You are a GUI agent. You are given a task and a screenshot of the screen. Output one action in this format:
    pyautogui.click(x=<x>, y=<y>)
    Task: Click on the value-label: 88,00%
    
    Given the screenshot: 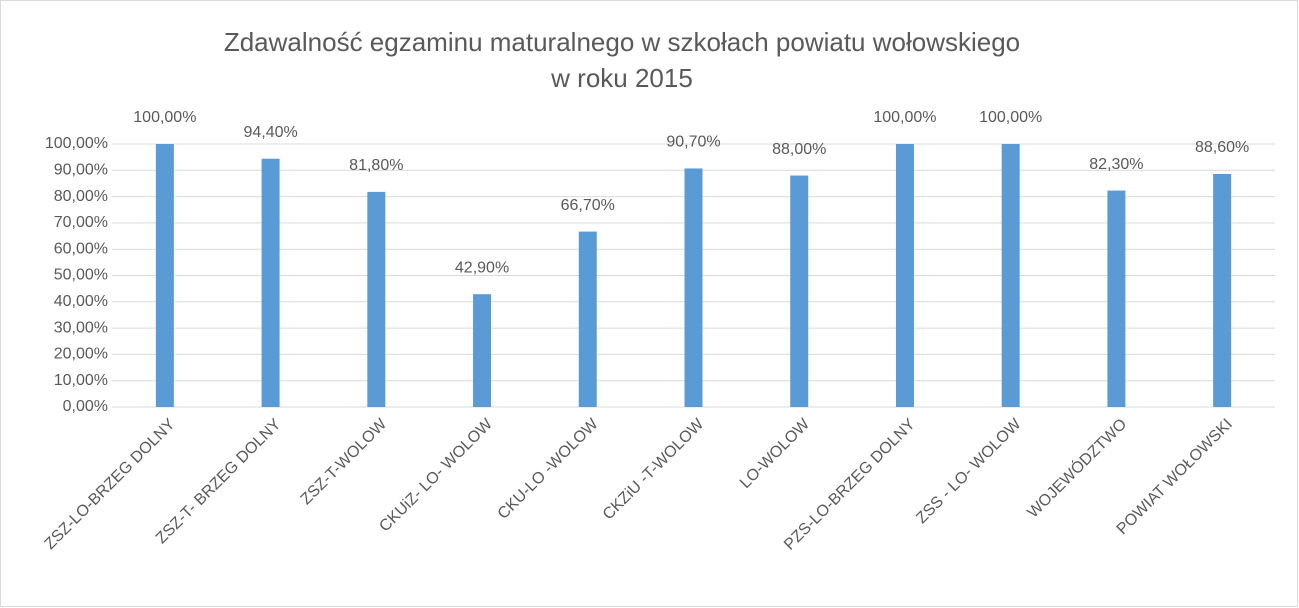 What is the action you would take?
    pyautogui.click(x=799, y=149)
    